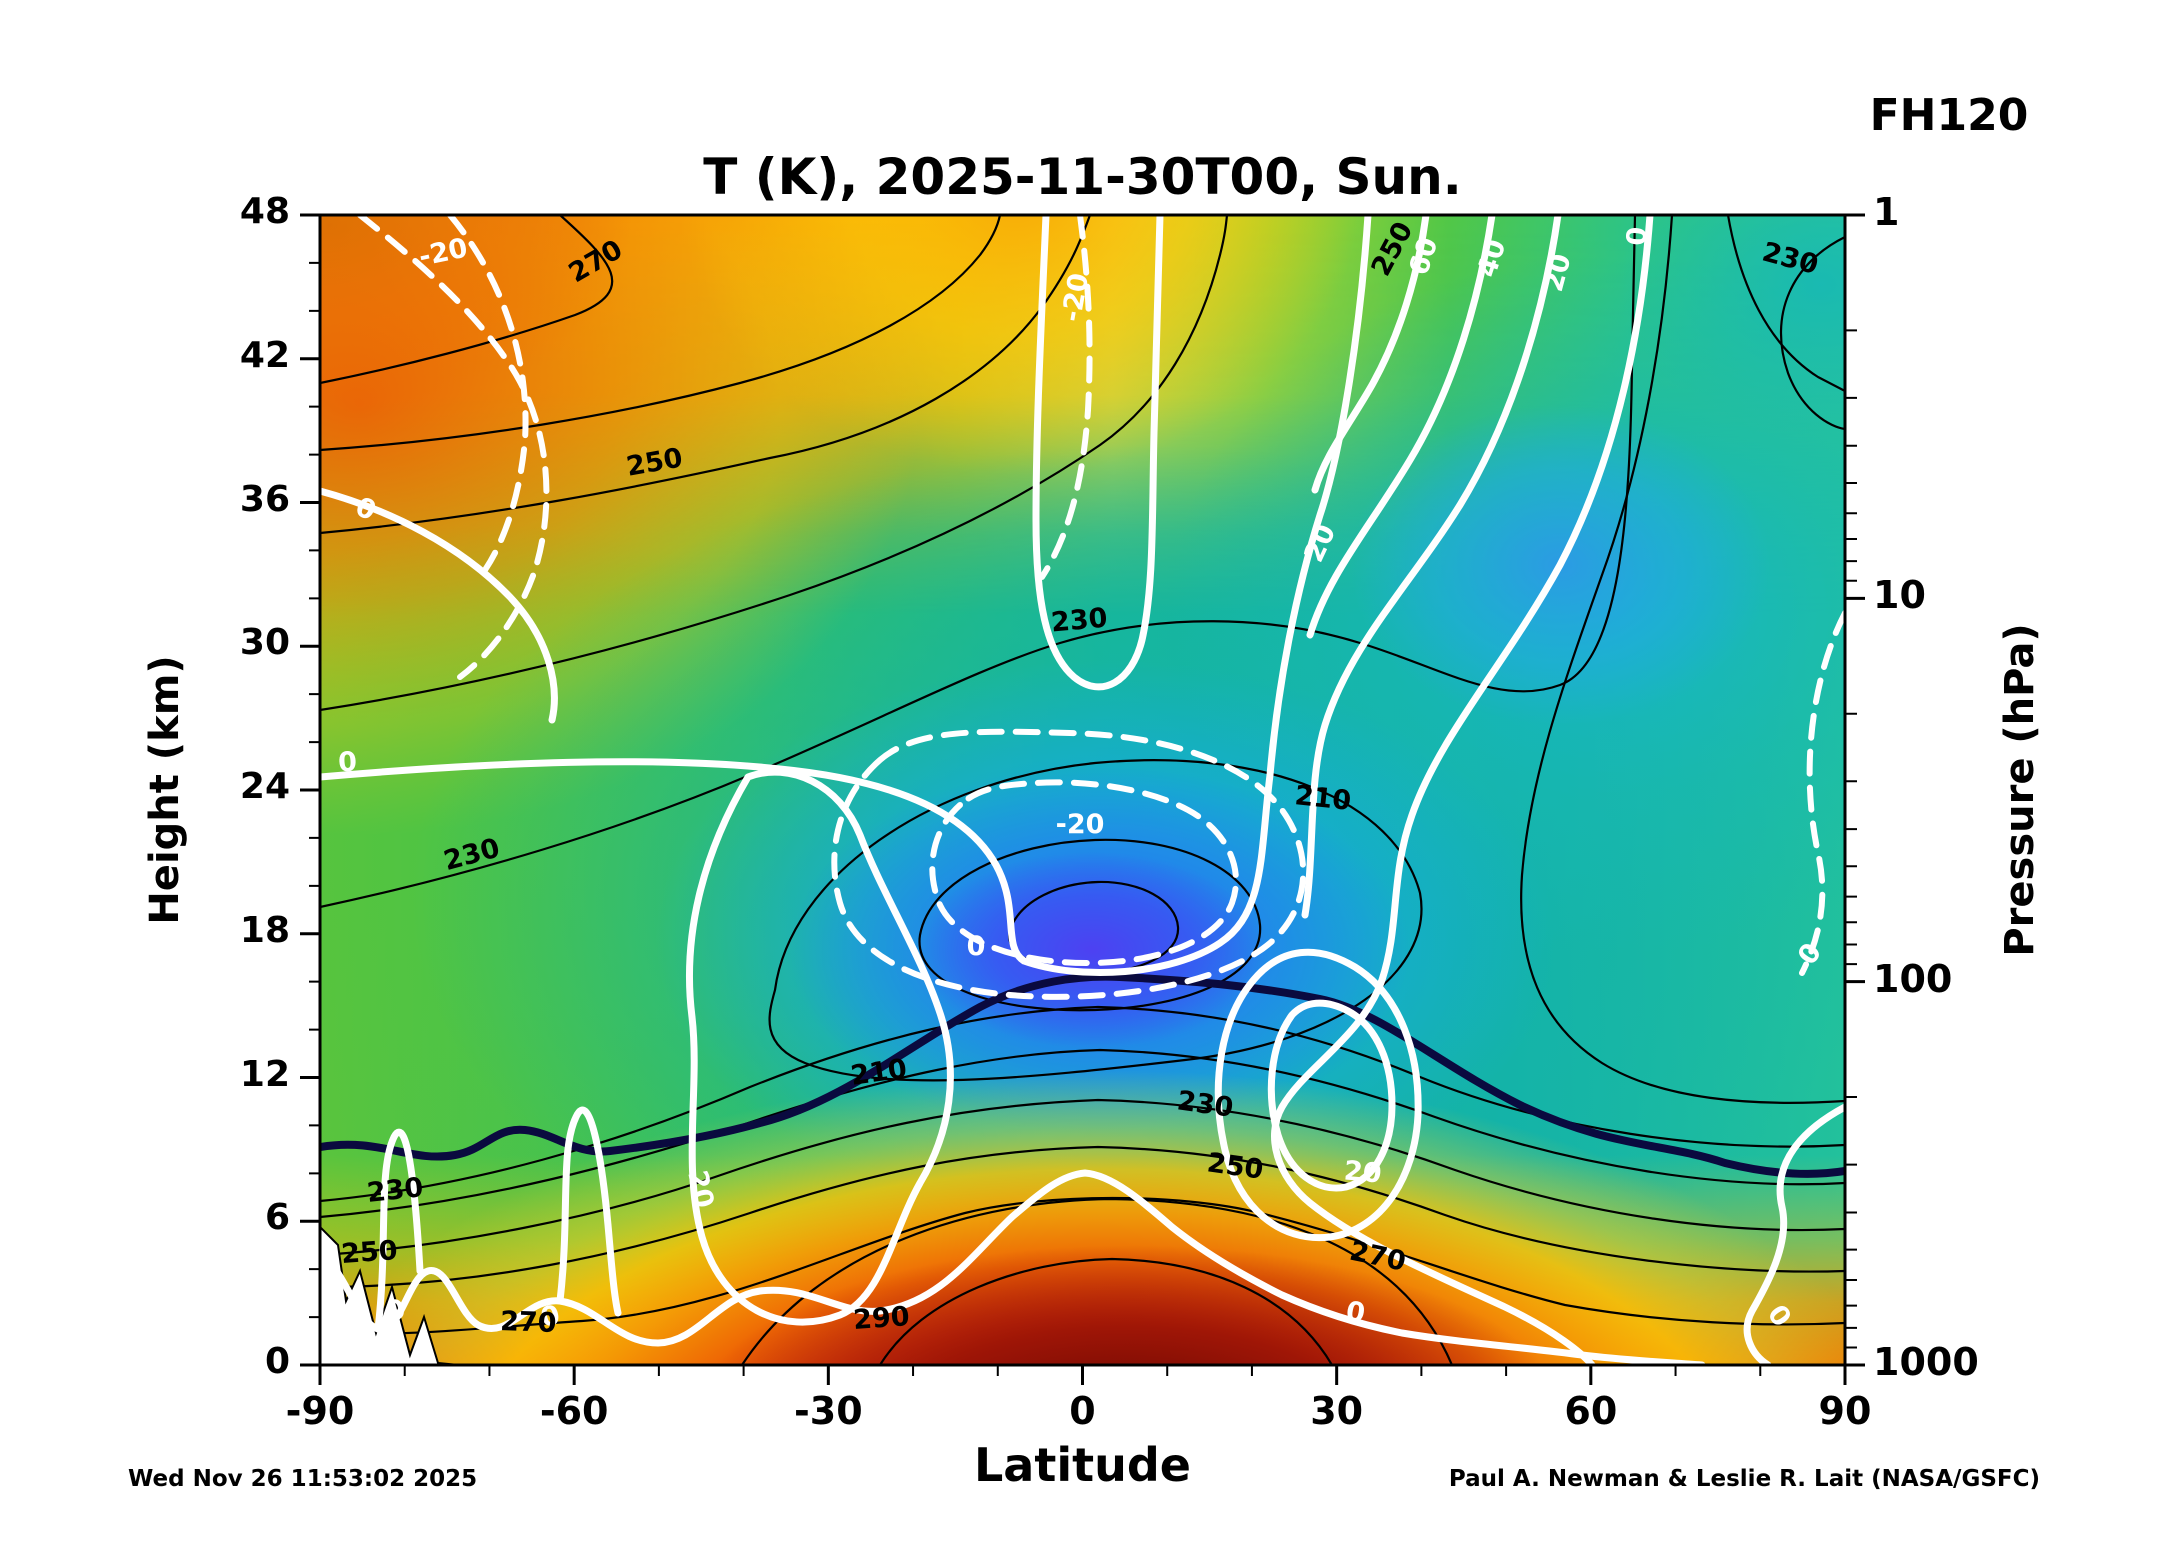 The image size is (2165, 1561). I want to click on contour-label: -20, so click(1080, 824).